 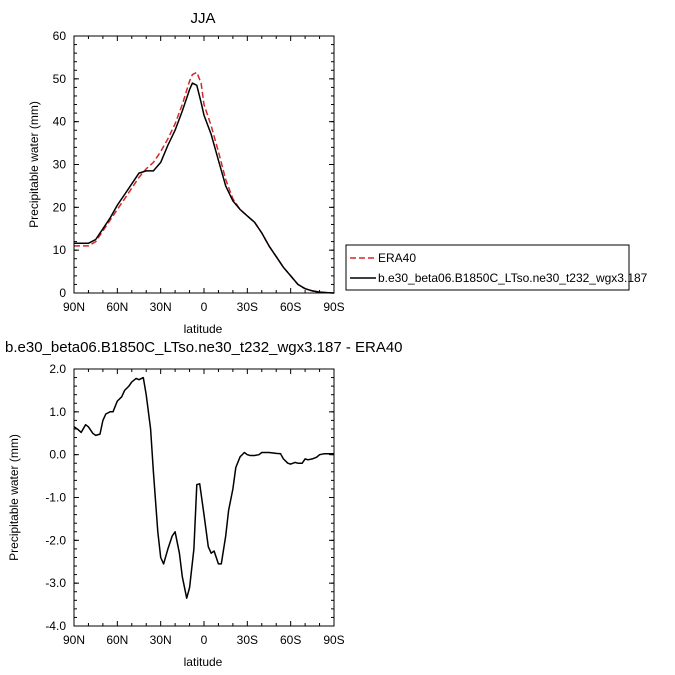 What do you see at coordinates (57, 455) in the screenshot?
I see `bottom-y-tick-label: 0.0` at bounding box center [57, 455].